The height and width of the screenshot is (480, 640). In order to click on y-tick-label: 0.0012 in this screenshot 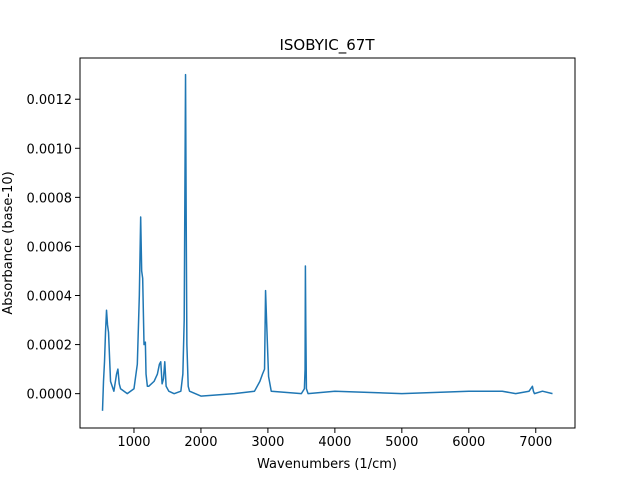, I will do `click(50, 100)`.